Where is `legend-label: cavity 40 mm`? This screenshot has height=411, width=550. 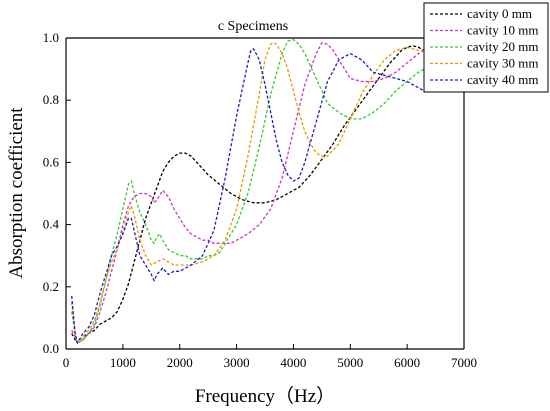
legend-label: cavity 40 mm is located at coordinates (503, 79).